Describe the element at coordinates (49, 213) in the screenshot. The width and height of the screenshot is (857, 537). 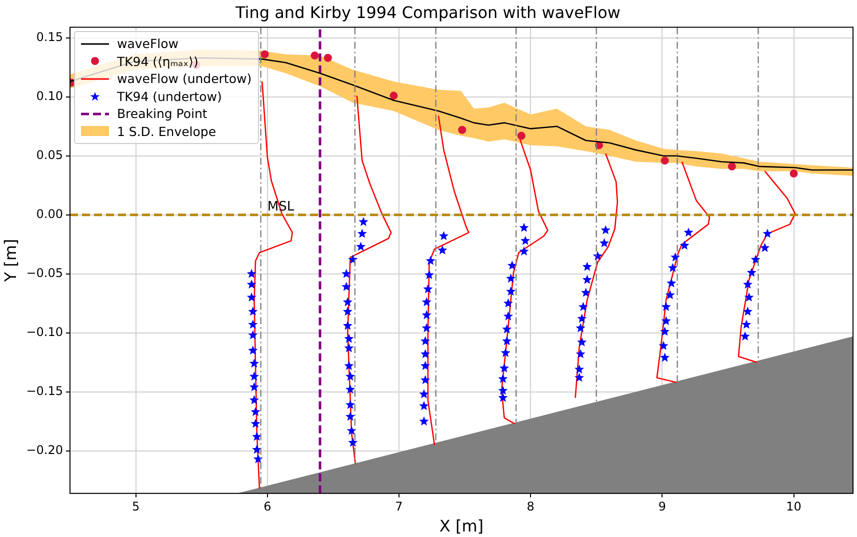
I see `y-tick-label: 0.00` at that location.